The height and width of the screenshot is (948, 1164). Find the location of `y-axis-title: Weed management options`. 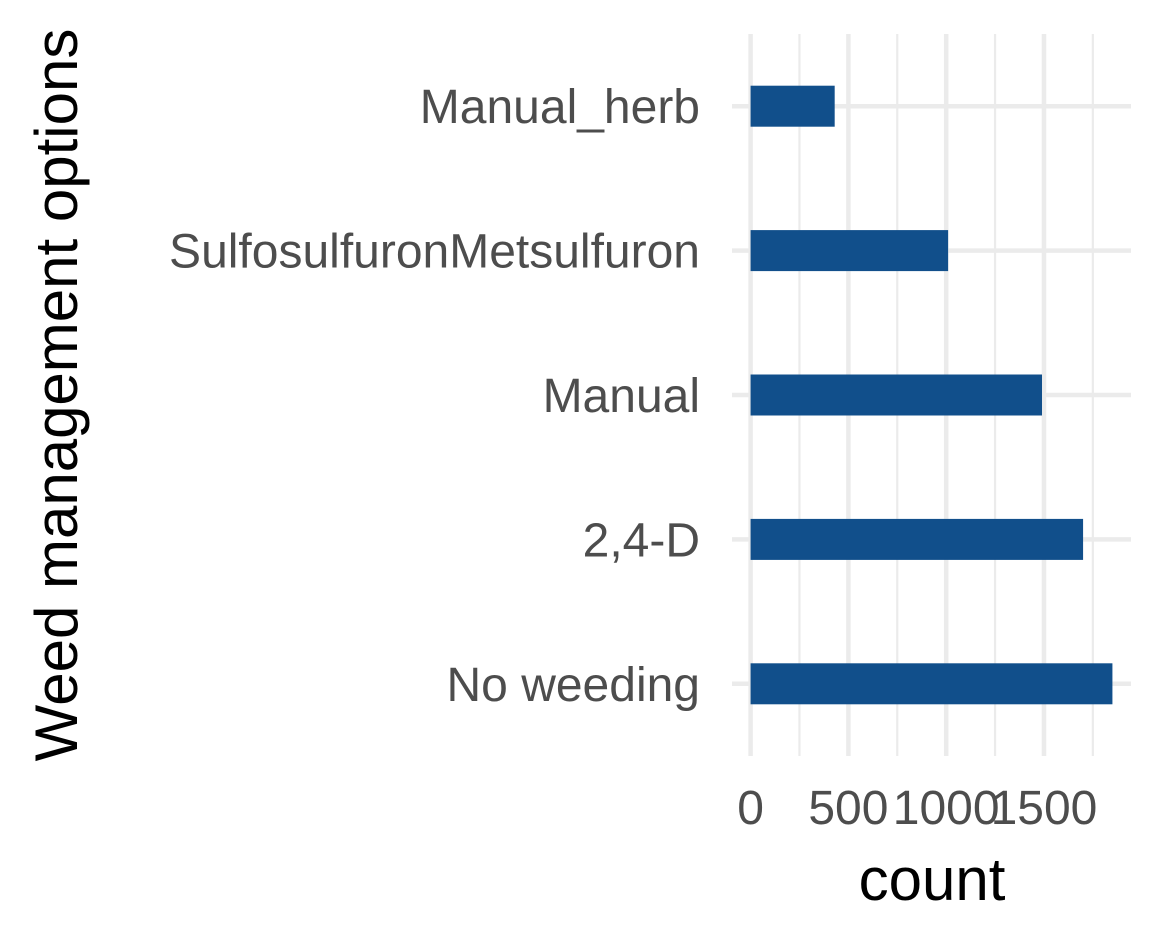

y-axis-title: Weed management options is located at coordinates (56, 395).